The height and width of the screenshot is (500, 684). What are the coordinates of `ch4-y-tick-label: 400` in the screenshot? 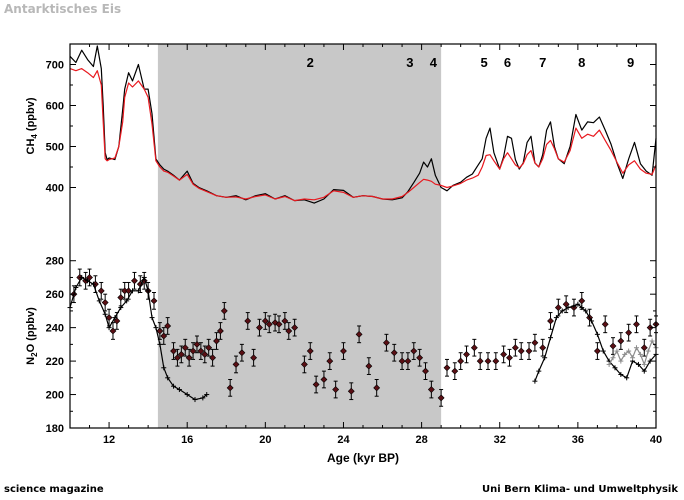 It's located at (55, 189).